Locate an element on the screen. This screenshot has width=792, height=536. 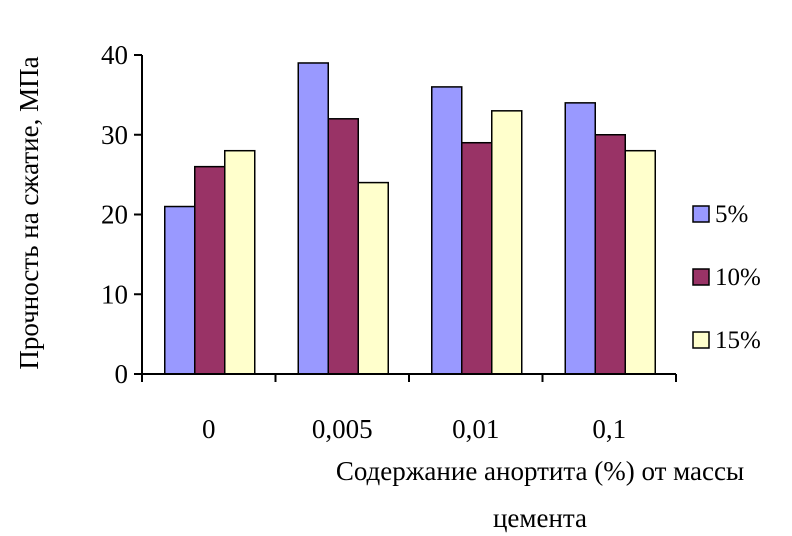
x-tick-label: 0,005 is located at coordinates (342, 429).